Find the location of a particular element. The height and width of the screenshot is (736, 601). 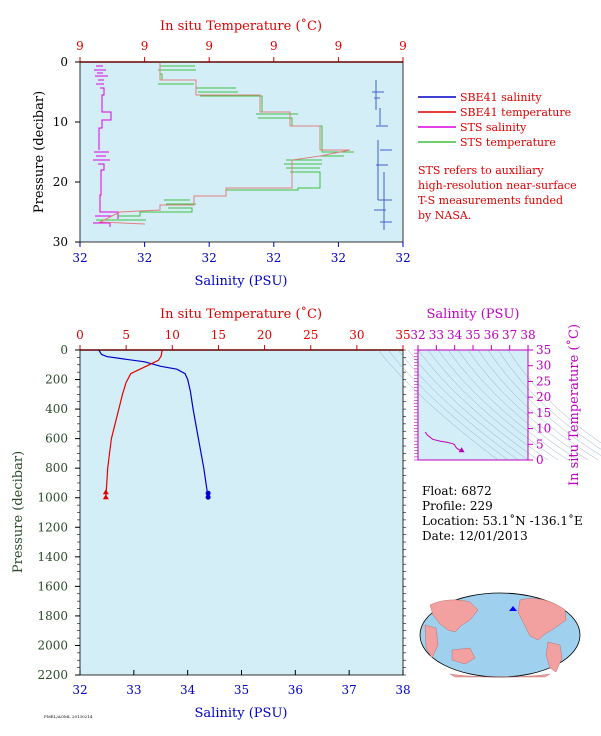

land-north-america is located at coordinates (542, 619).